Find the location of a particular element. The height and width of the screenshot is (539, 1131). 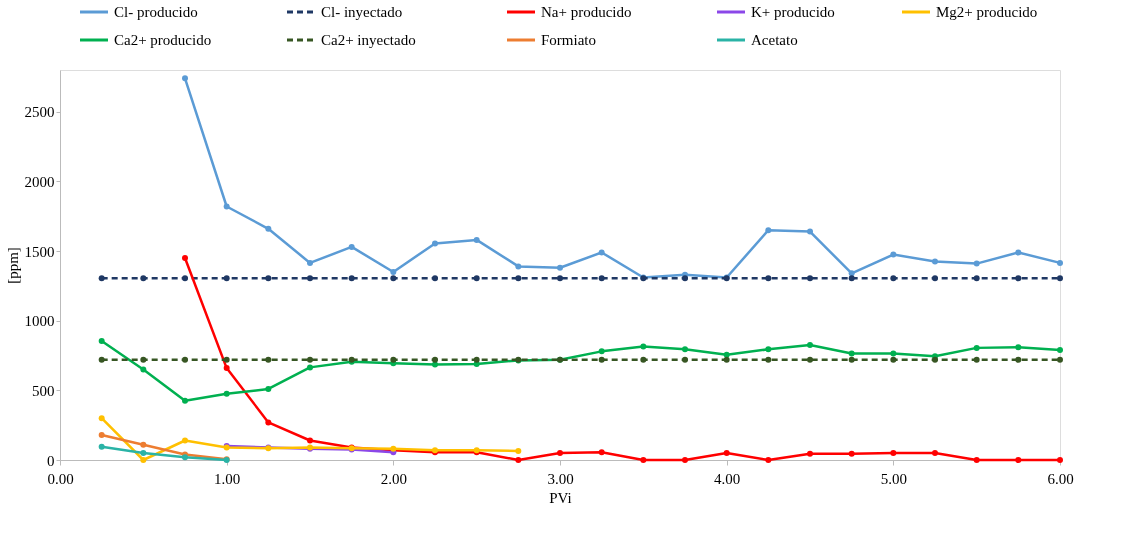

y-tick-label: 2000 is located at coordinates (39, 181).